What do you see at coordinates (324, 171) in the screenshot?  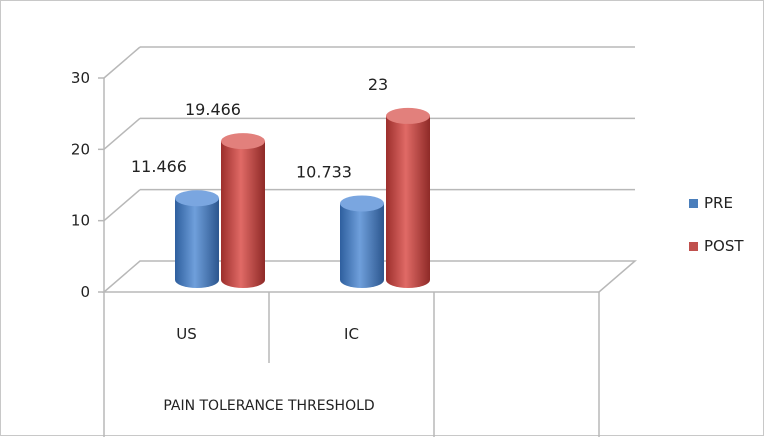 I see `data-label: 10.733` at bounding box center [324, 171].